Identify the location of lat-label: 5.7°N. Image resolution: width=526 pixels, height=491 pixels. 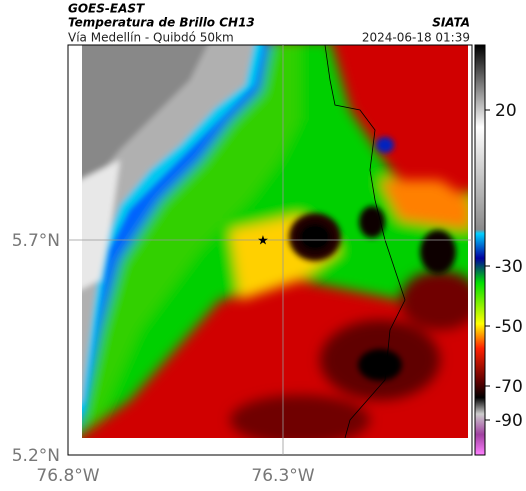
(36, 241).